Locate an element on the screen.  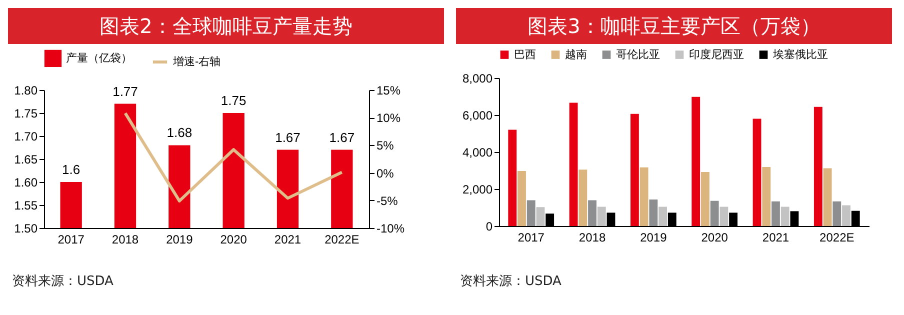
legend-label: 巴西 is located at coordinates (525, 54).